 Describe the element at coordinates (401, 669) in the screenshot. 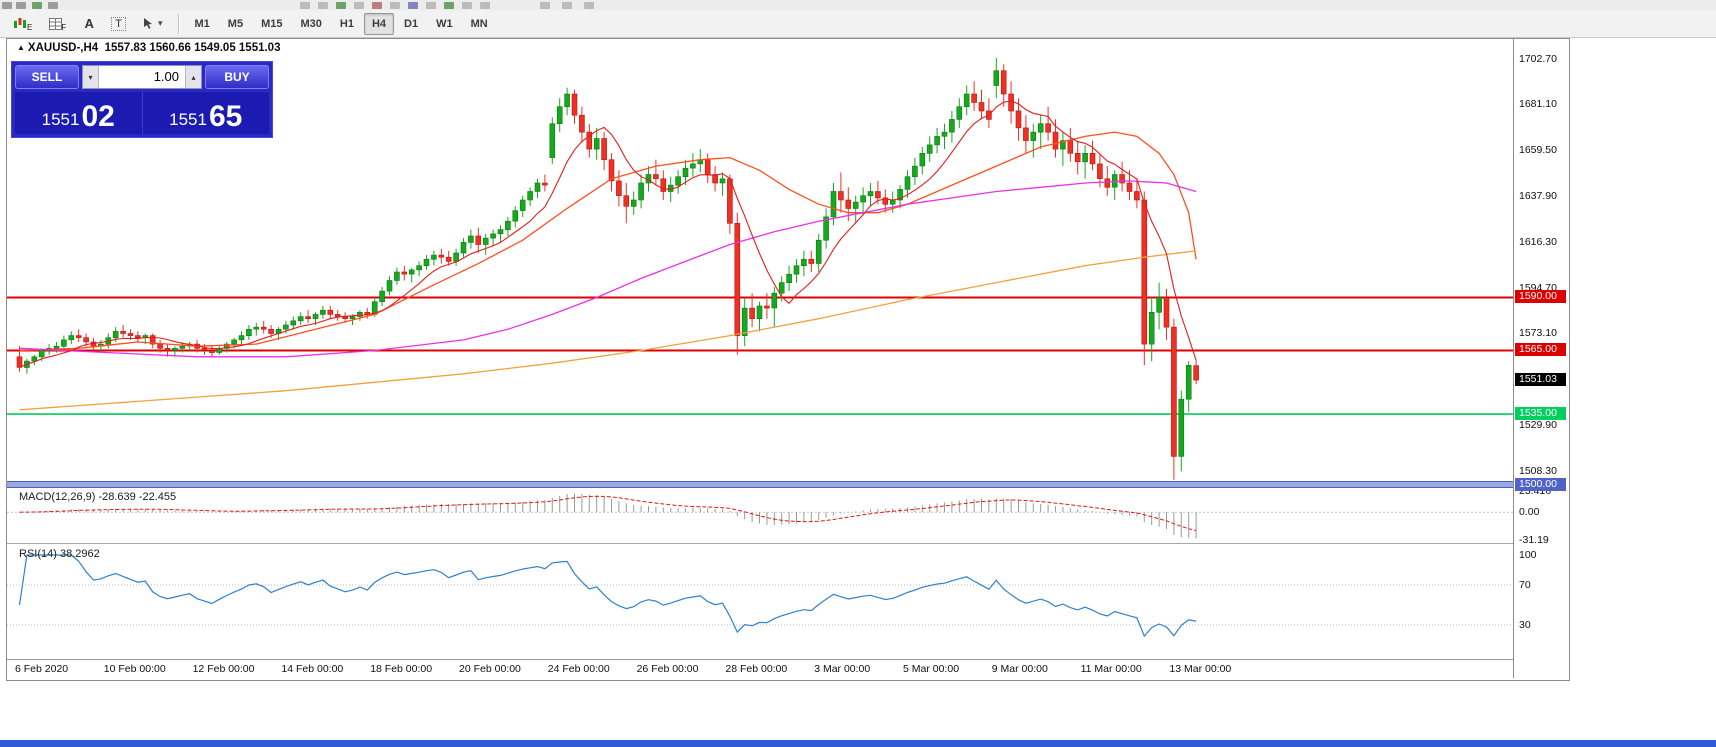

I see `date-tick: 18 Feb 00:00` at that location.